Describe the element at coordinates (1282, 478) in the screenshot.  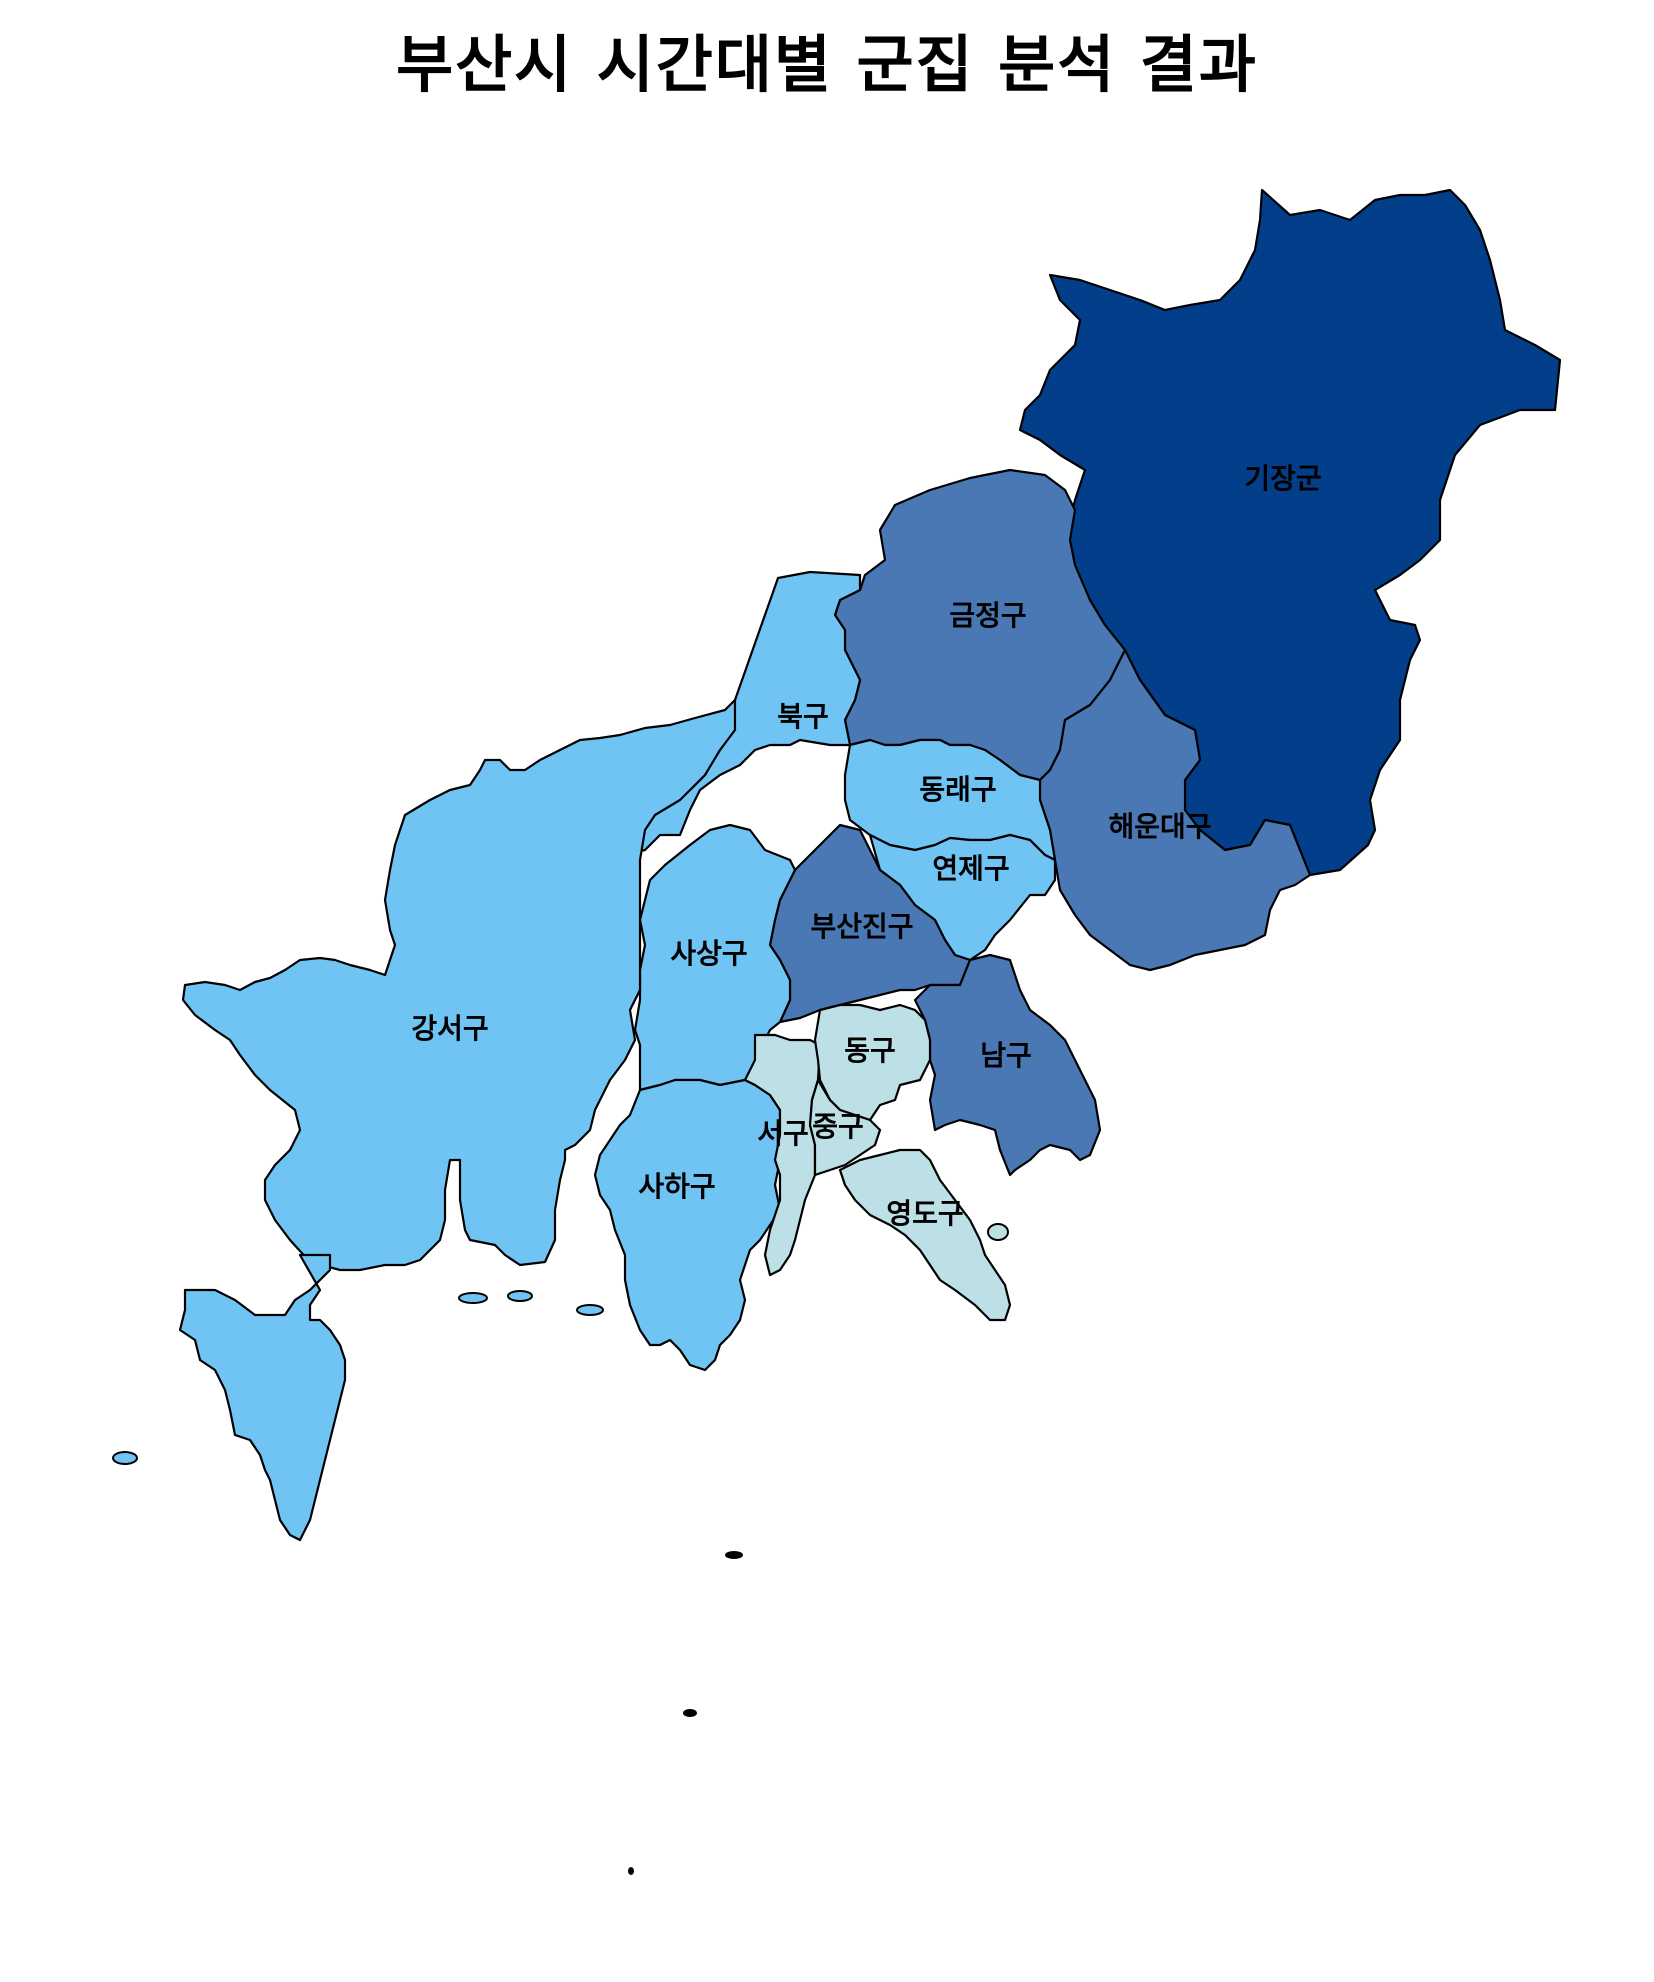
I see `label-gijang: 기장군` at that location.